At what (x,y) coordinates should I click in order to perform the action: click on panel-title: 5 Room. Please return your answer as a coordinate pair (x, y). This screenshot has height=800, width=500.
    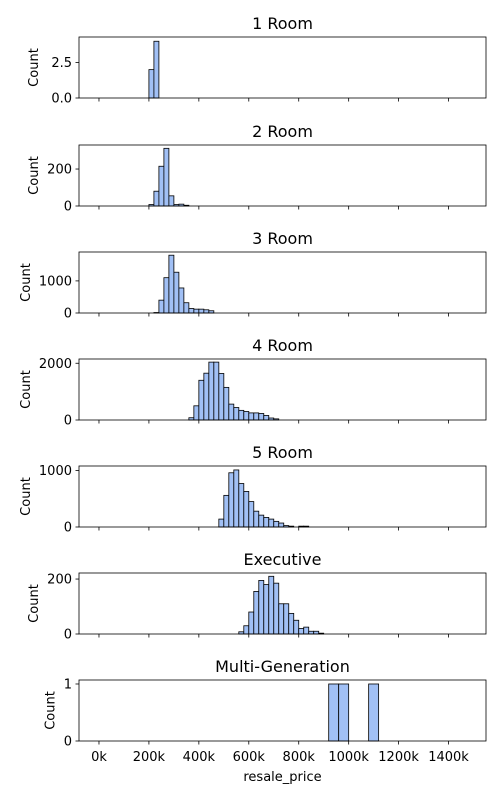
    Looking at the image, I should click on (282, 452).